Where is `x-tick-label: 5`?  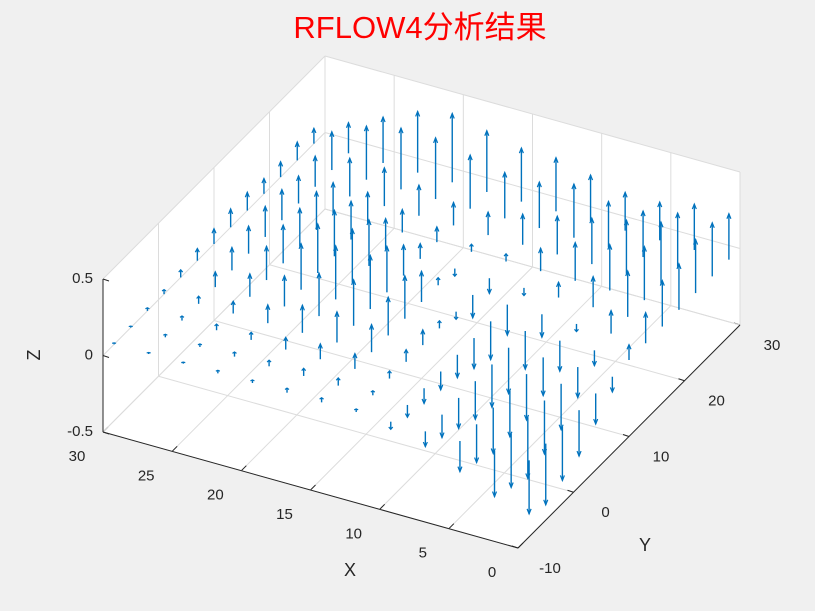 x-tick-label: 5 is located at coordinates (423, 553).